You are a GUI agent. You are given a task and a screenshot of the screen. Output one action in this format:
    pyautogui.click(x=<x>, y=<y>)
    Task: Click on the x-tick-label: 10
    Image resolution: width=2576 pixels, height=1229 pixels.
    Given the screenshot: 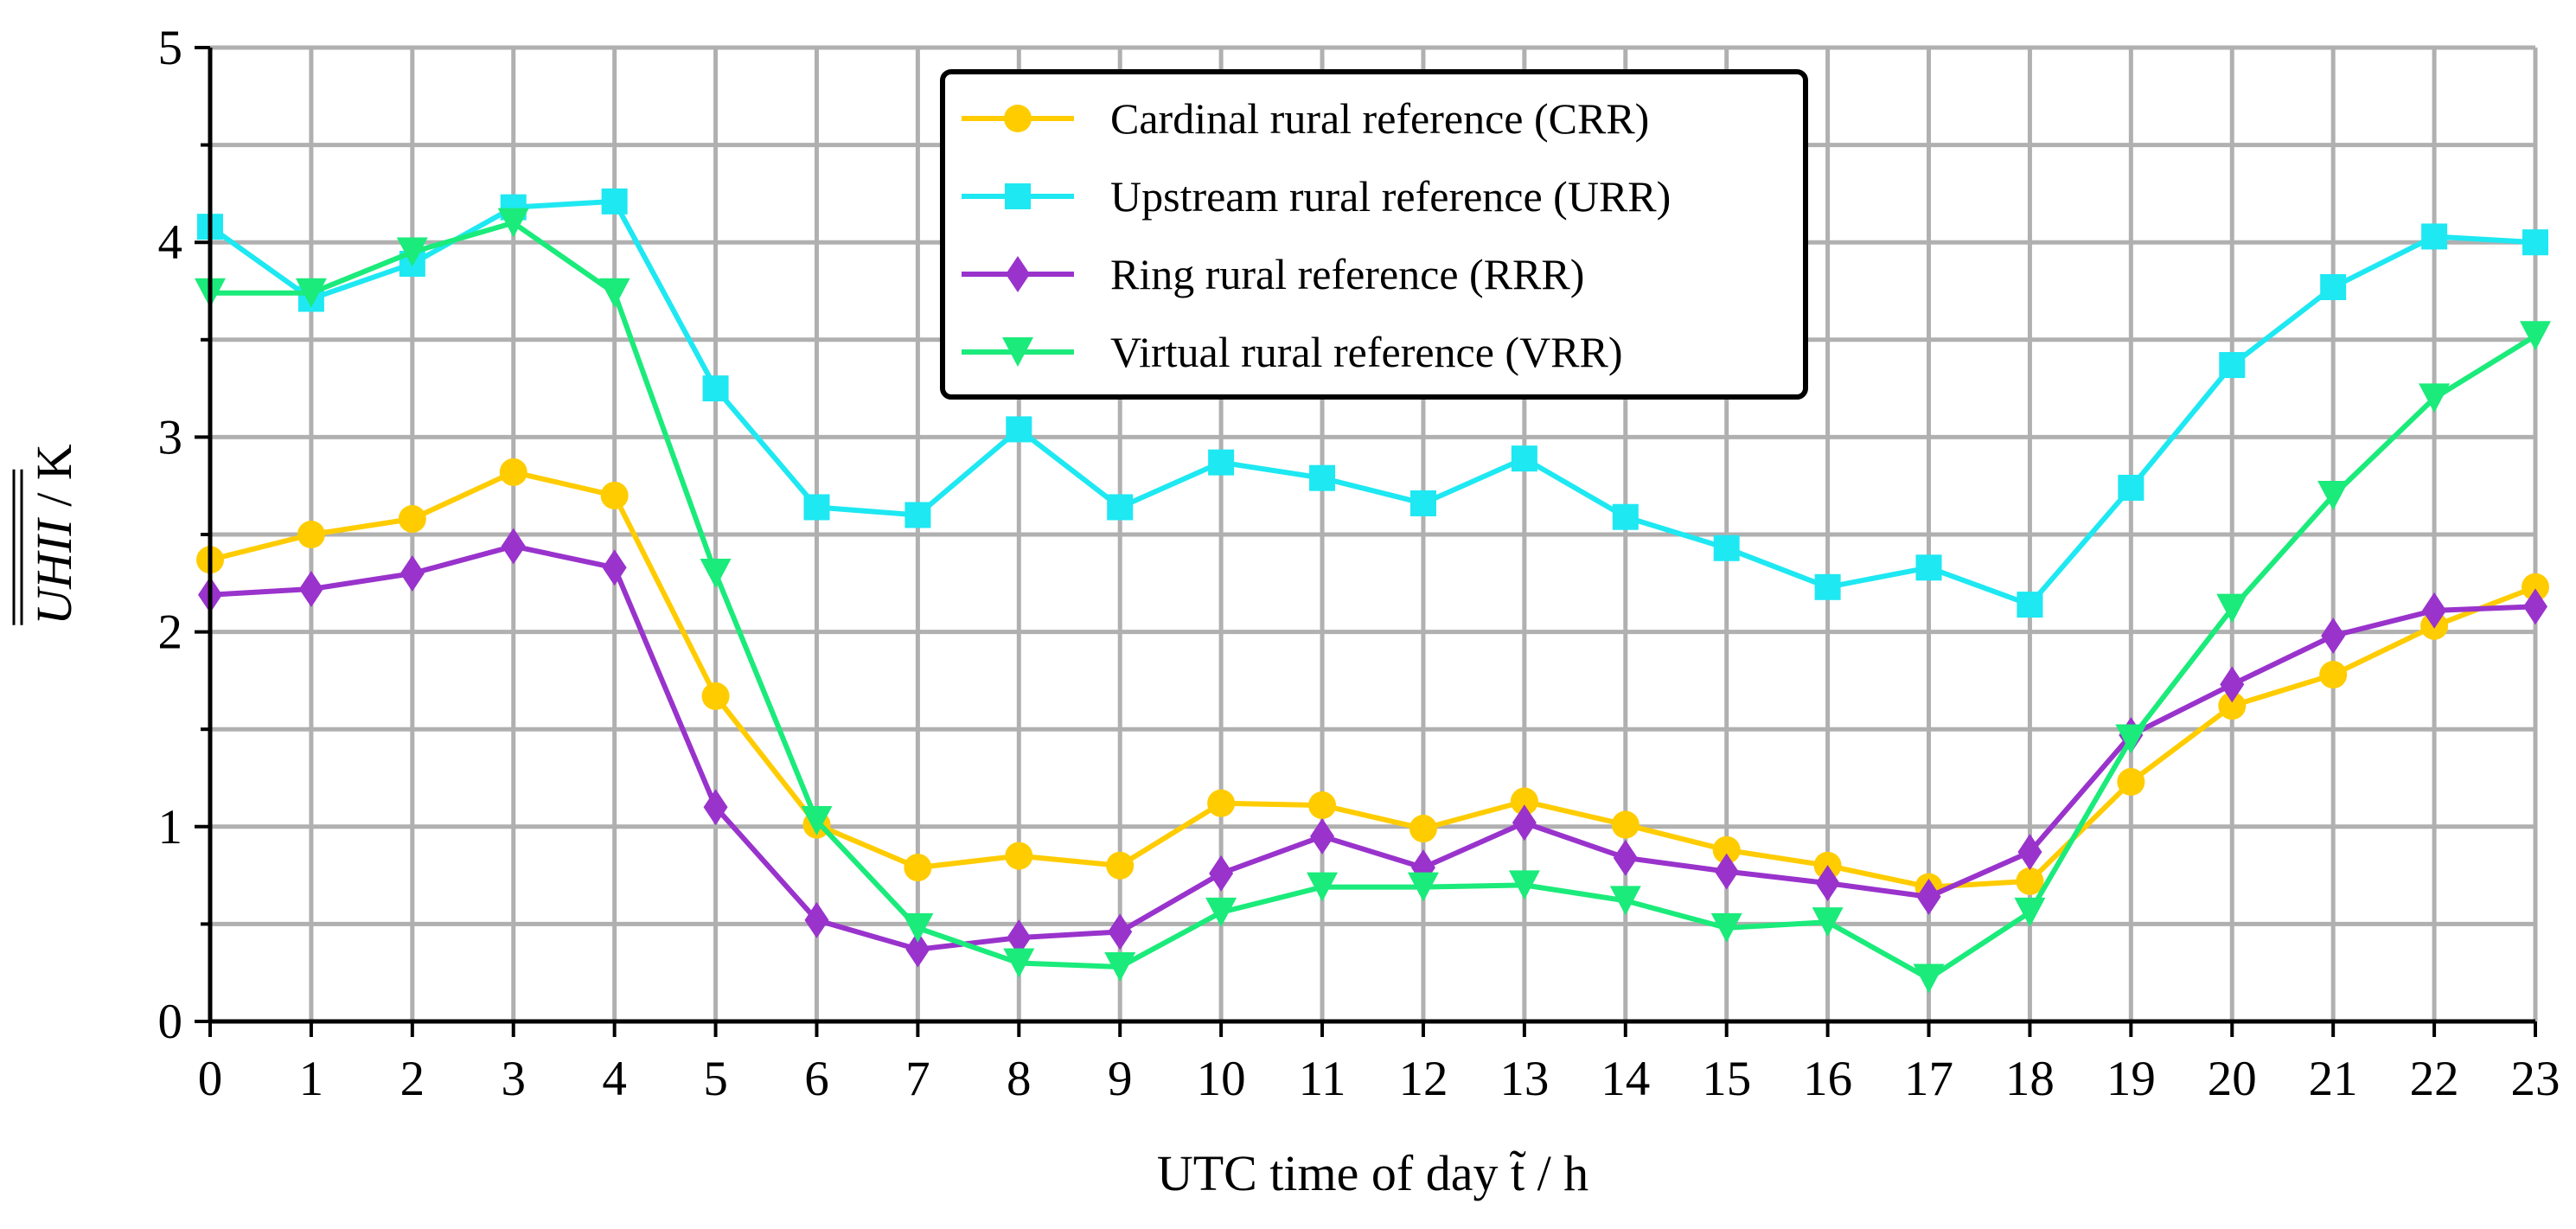 What is the action you would take?
    pyautogui.click(x=1222, y=1079)
    